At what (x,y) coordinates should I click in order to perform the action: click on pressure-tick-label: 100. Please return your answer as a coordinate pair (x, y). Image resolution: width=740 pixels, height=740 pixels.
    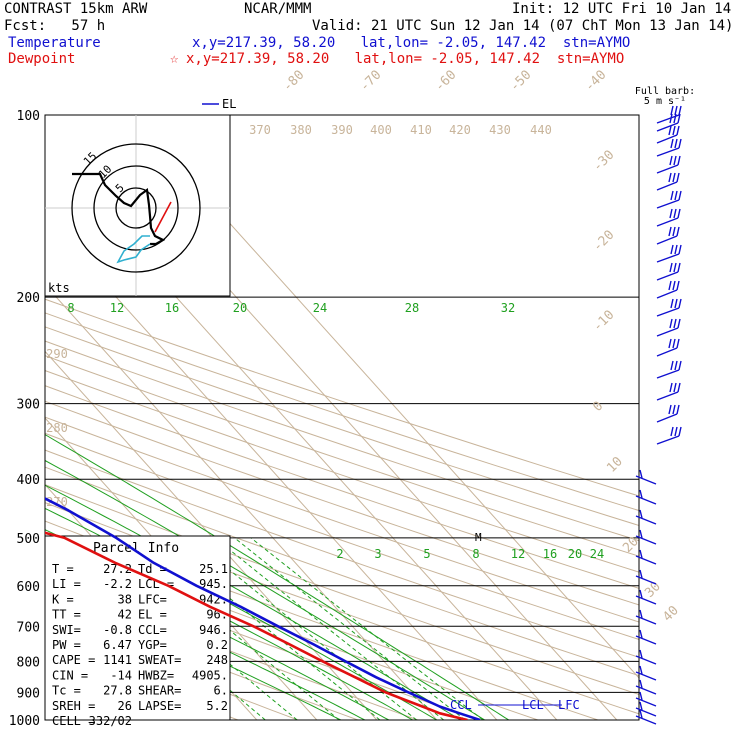
    Looking at the image, I should click on (28, 116).